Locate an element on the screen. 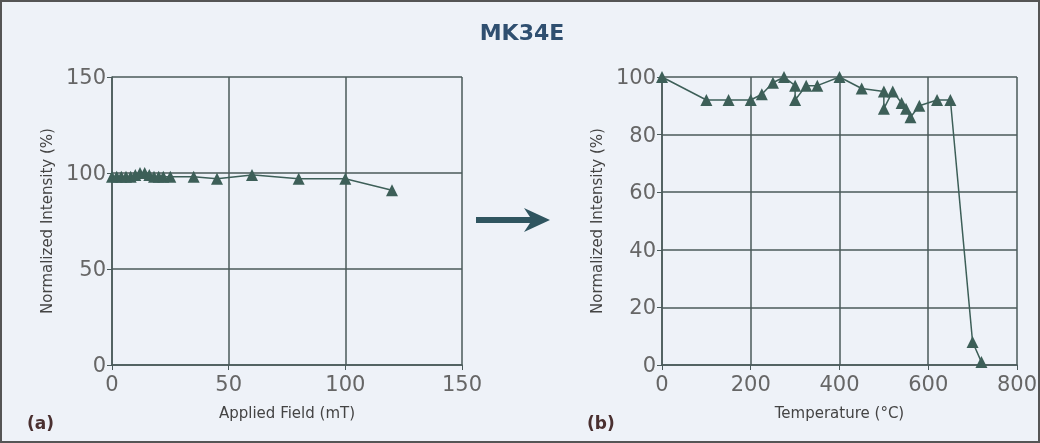 This screenshot has height=443, width=1040. y-tick-label: 20 is located at coordinates (642, 307).